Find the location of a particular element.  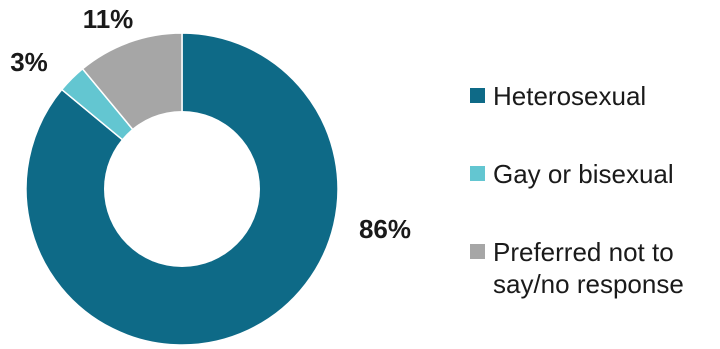

legend-label-gay-or-bisexual: Gay or bisexual is located at coordinates (583, 174).